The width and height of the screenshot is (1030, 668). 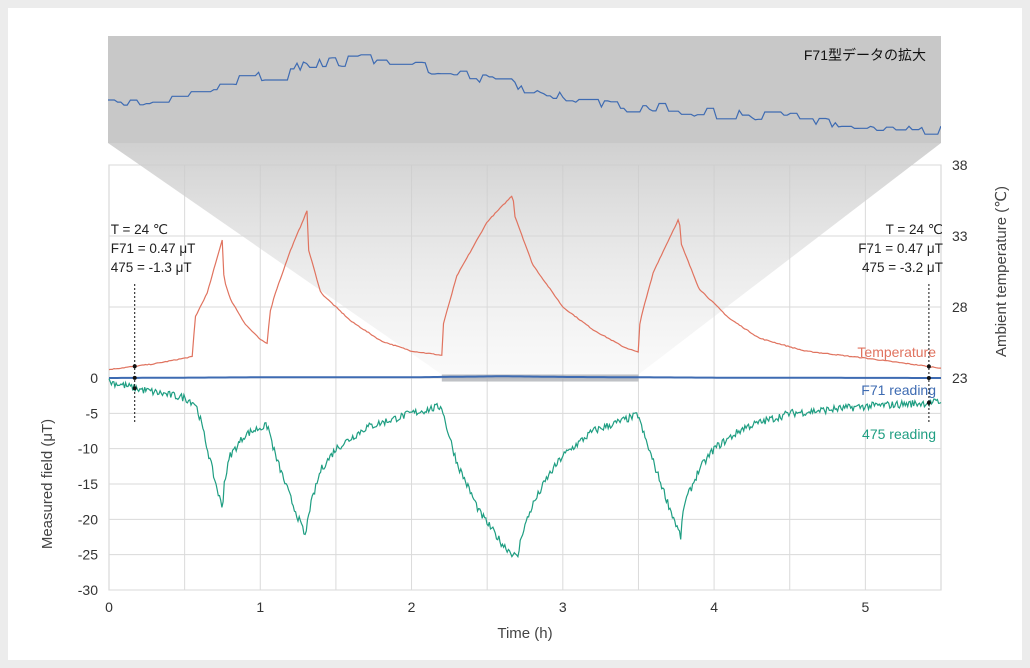 What do you see at coordinates (260, 607) in the screenshot?
I see `x-tick-label: 1` at bounding box center [260, 607].